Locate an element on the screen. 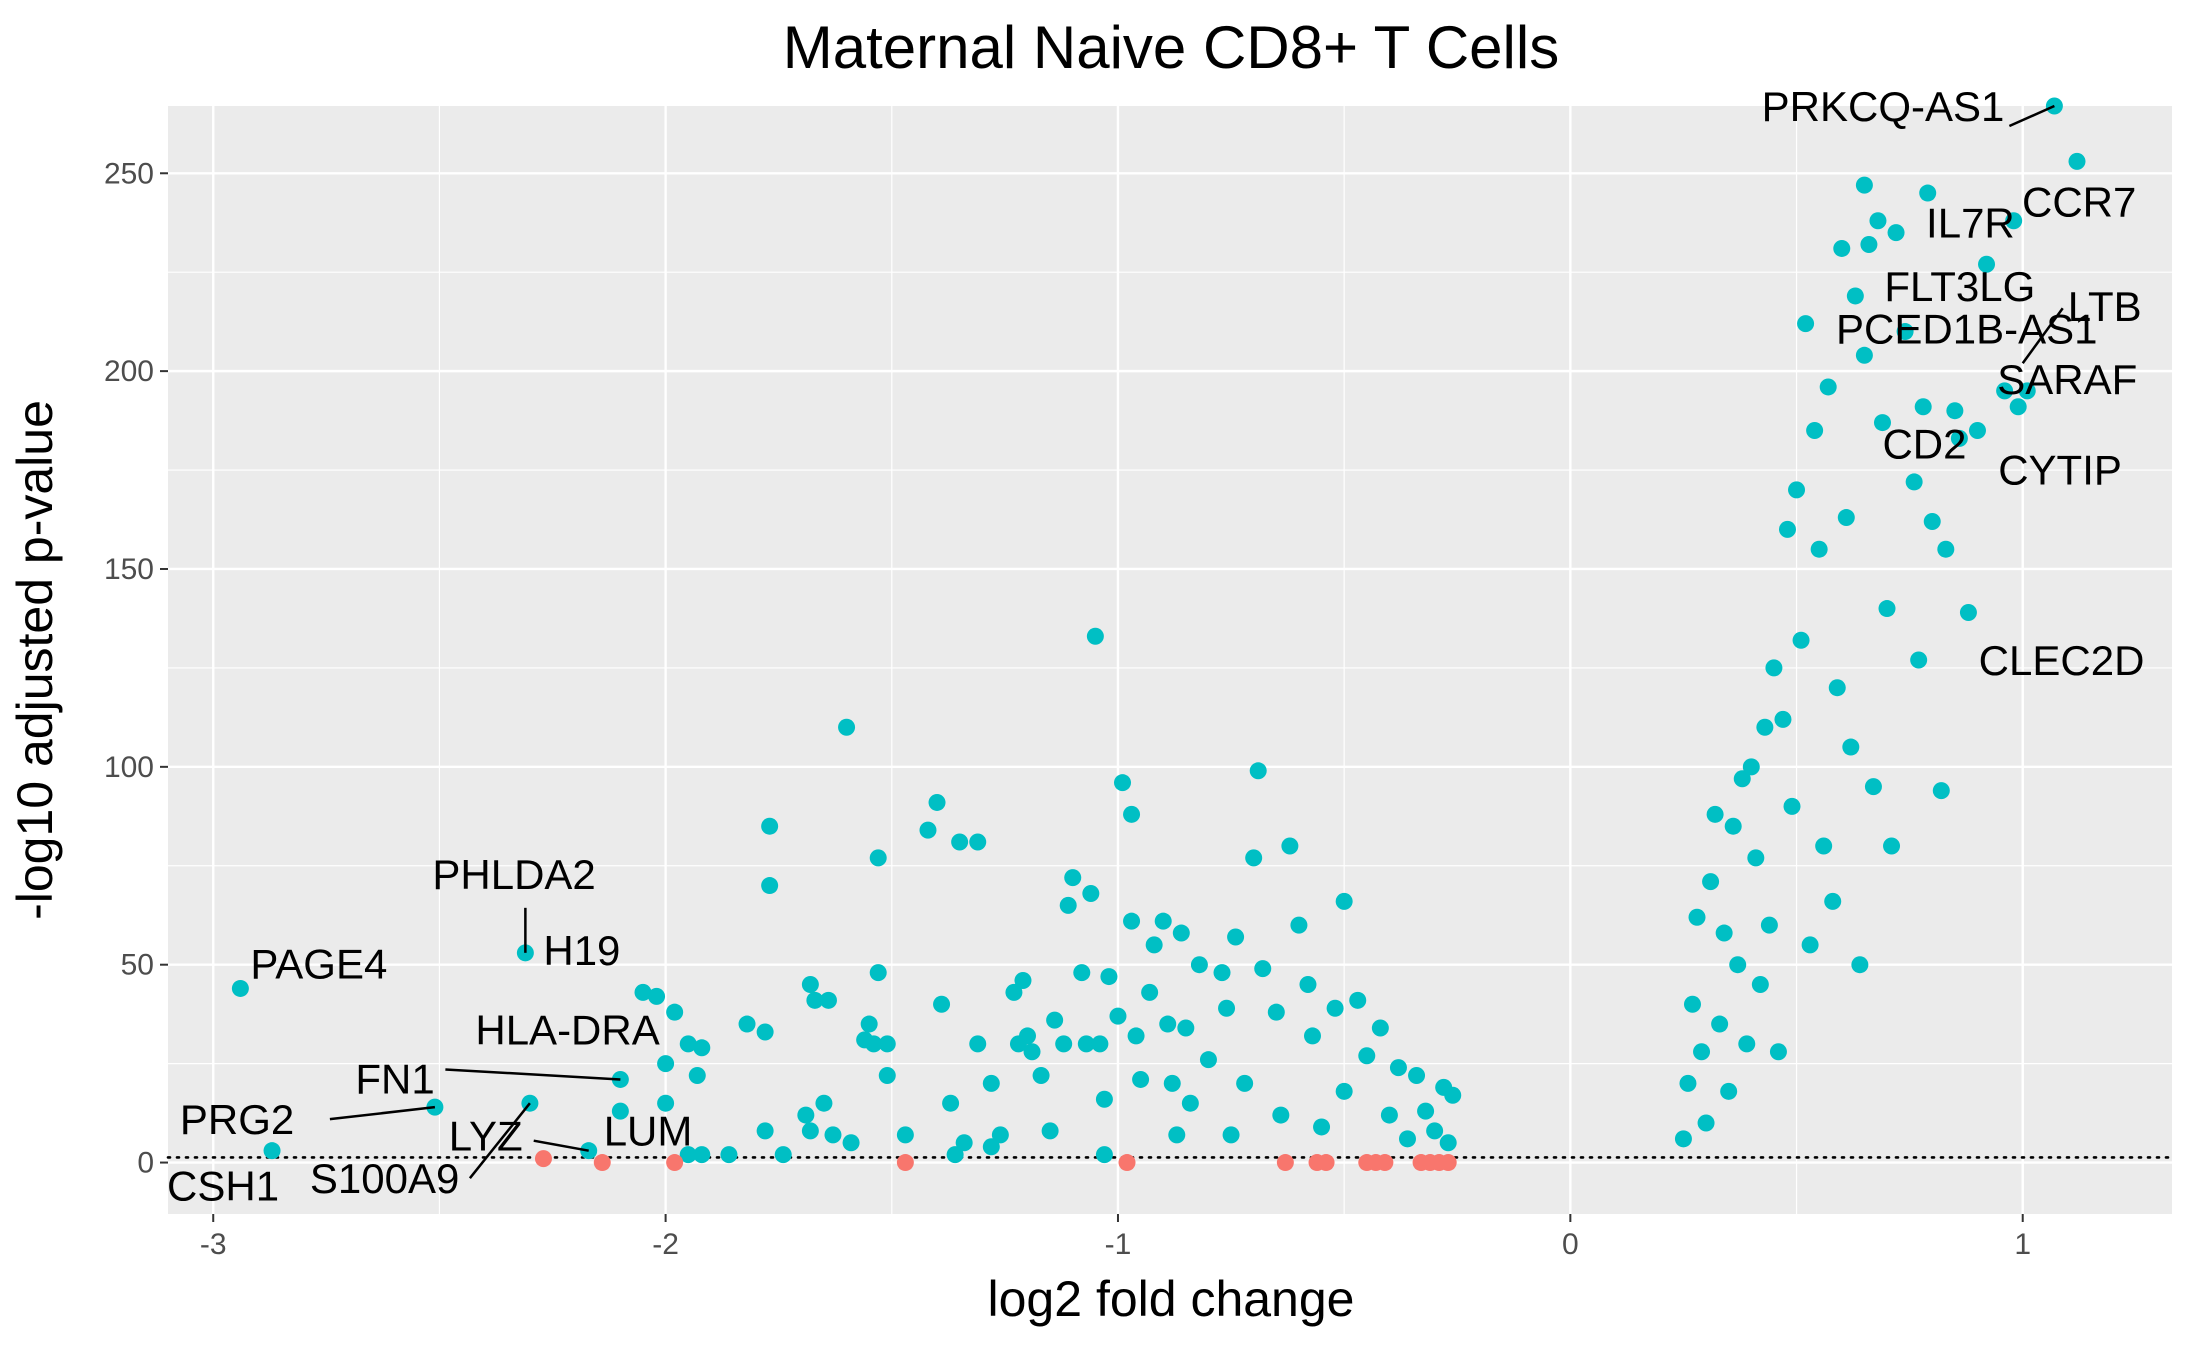  x-tick-label: -1 is located at coordinates (1118, 1244).